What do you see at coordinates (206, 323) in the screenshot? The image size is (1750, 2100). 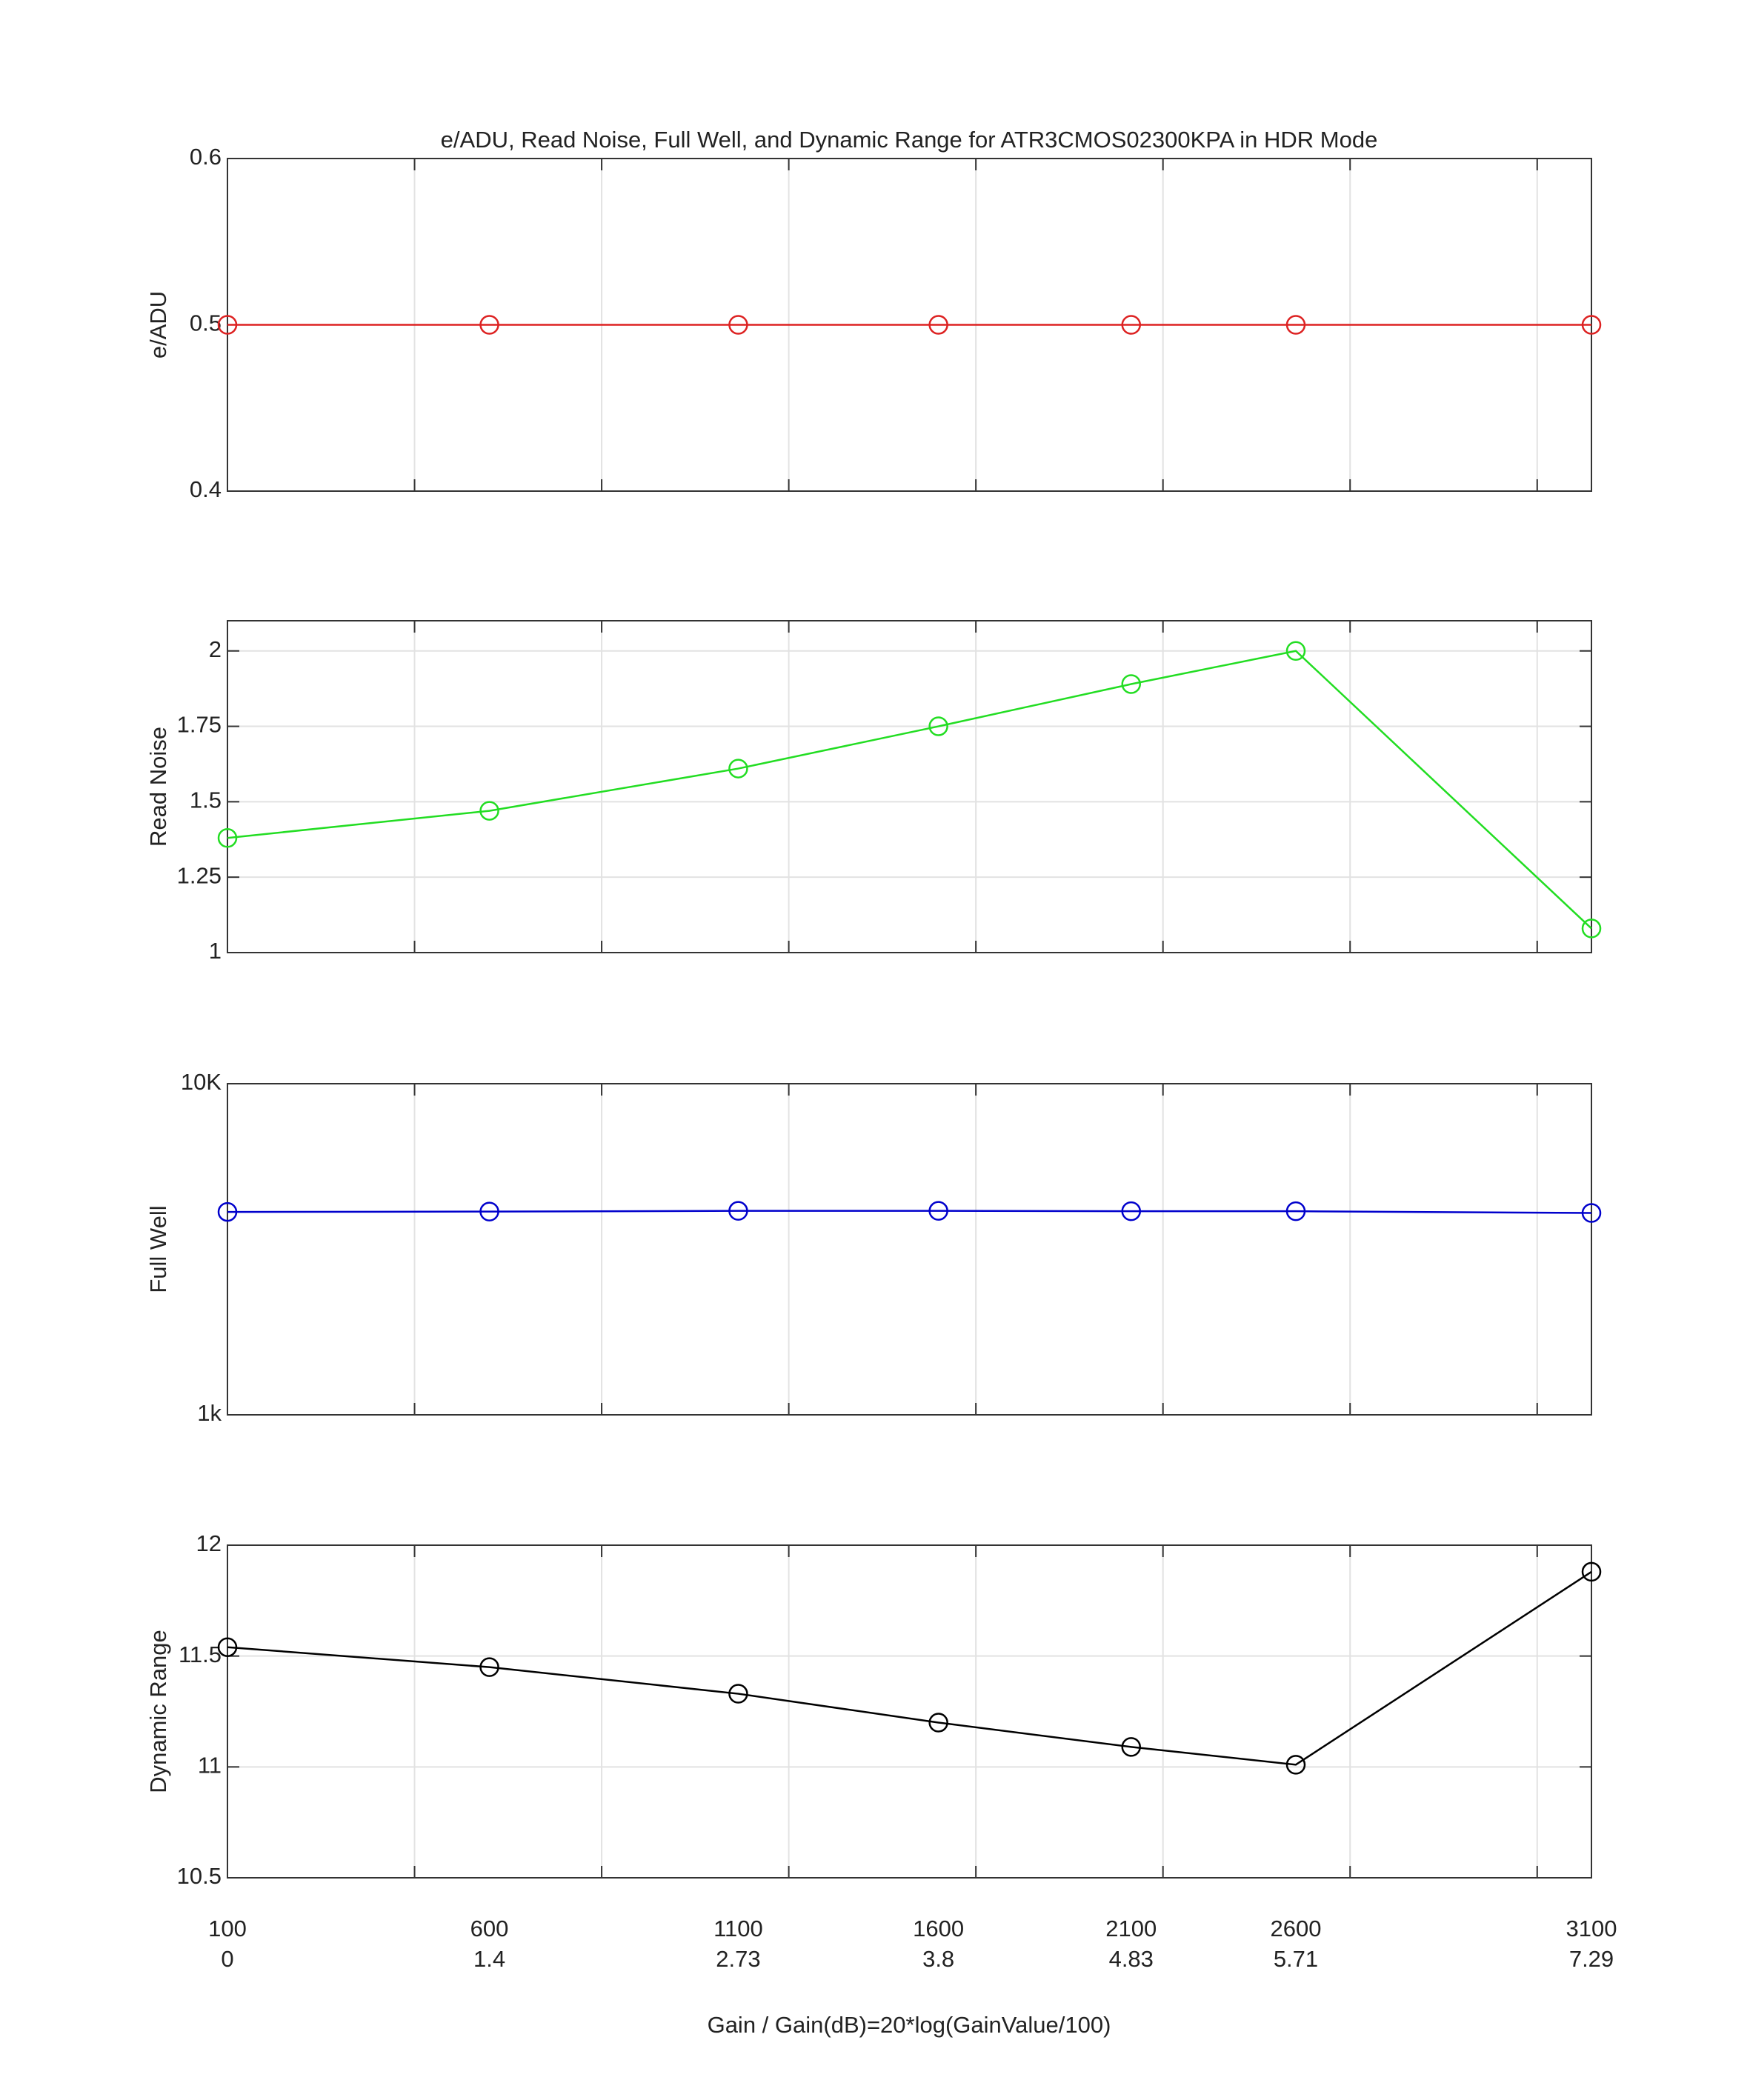 I see `y-tick-label: 0.5` at bounding box center [206, 323].